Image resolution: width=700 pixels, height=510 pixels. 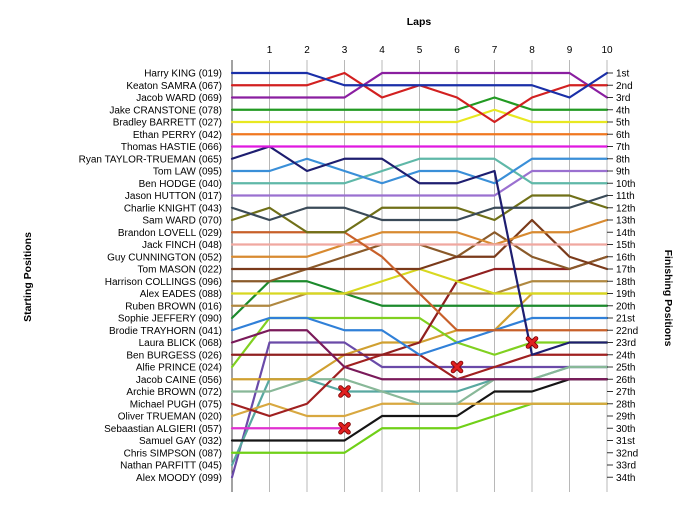 I want to click on lap-tick-label: 6, so click(x=457, y=50).